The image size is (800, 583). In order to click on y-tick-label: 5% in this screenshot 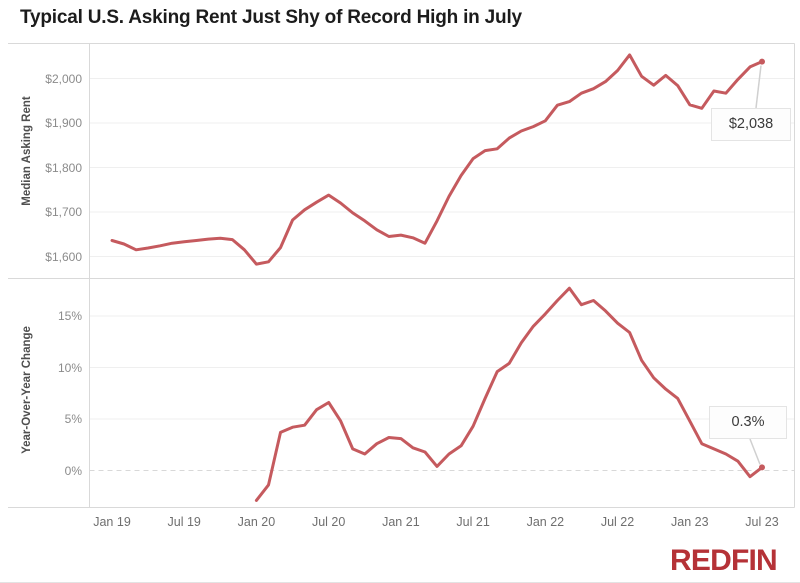, I will do `click(73, 419)`.